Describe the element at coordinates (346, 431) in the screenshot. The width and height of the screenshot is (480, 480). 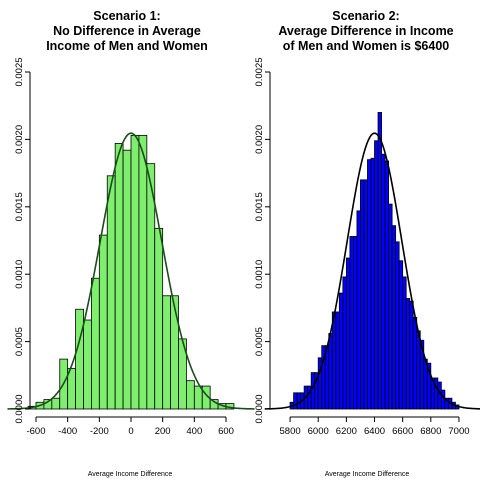
I see `x-tick-label: 6200` at that location.